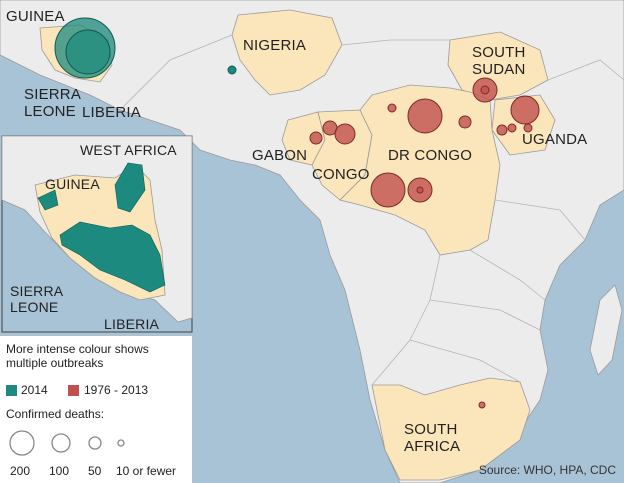 Image resolution: width=624 pixels, height=483 pixels. I want to click on legend-size-200: 200, so click(20, 471).